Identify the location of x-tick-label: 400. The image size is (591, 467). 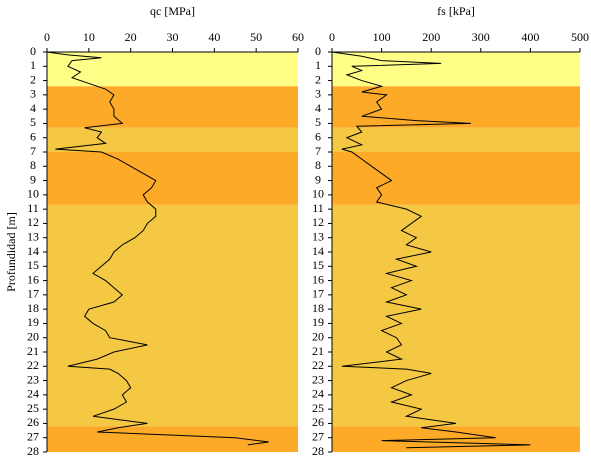
(530, 37).